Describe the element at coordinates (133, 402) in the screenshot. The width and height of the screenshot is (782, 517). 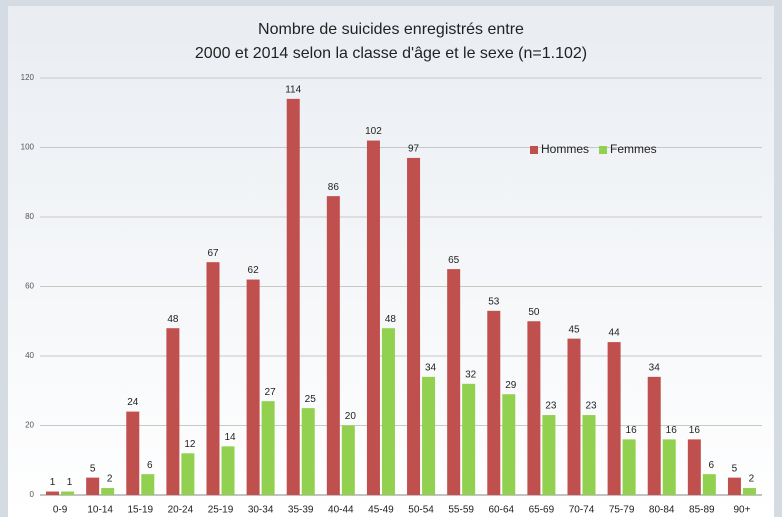
I see `data-label: 24` at that location.